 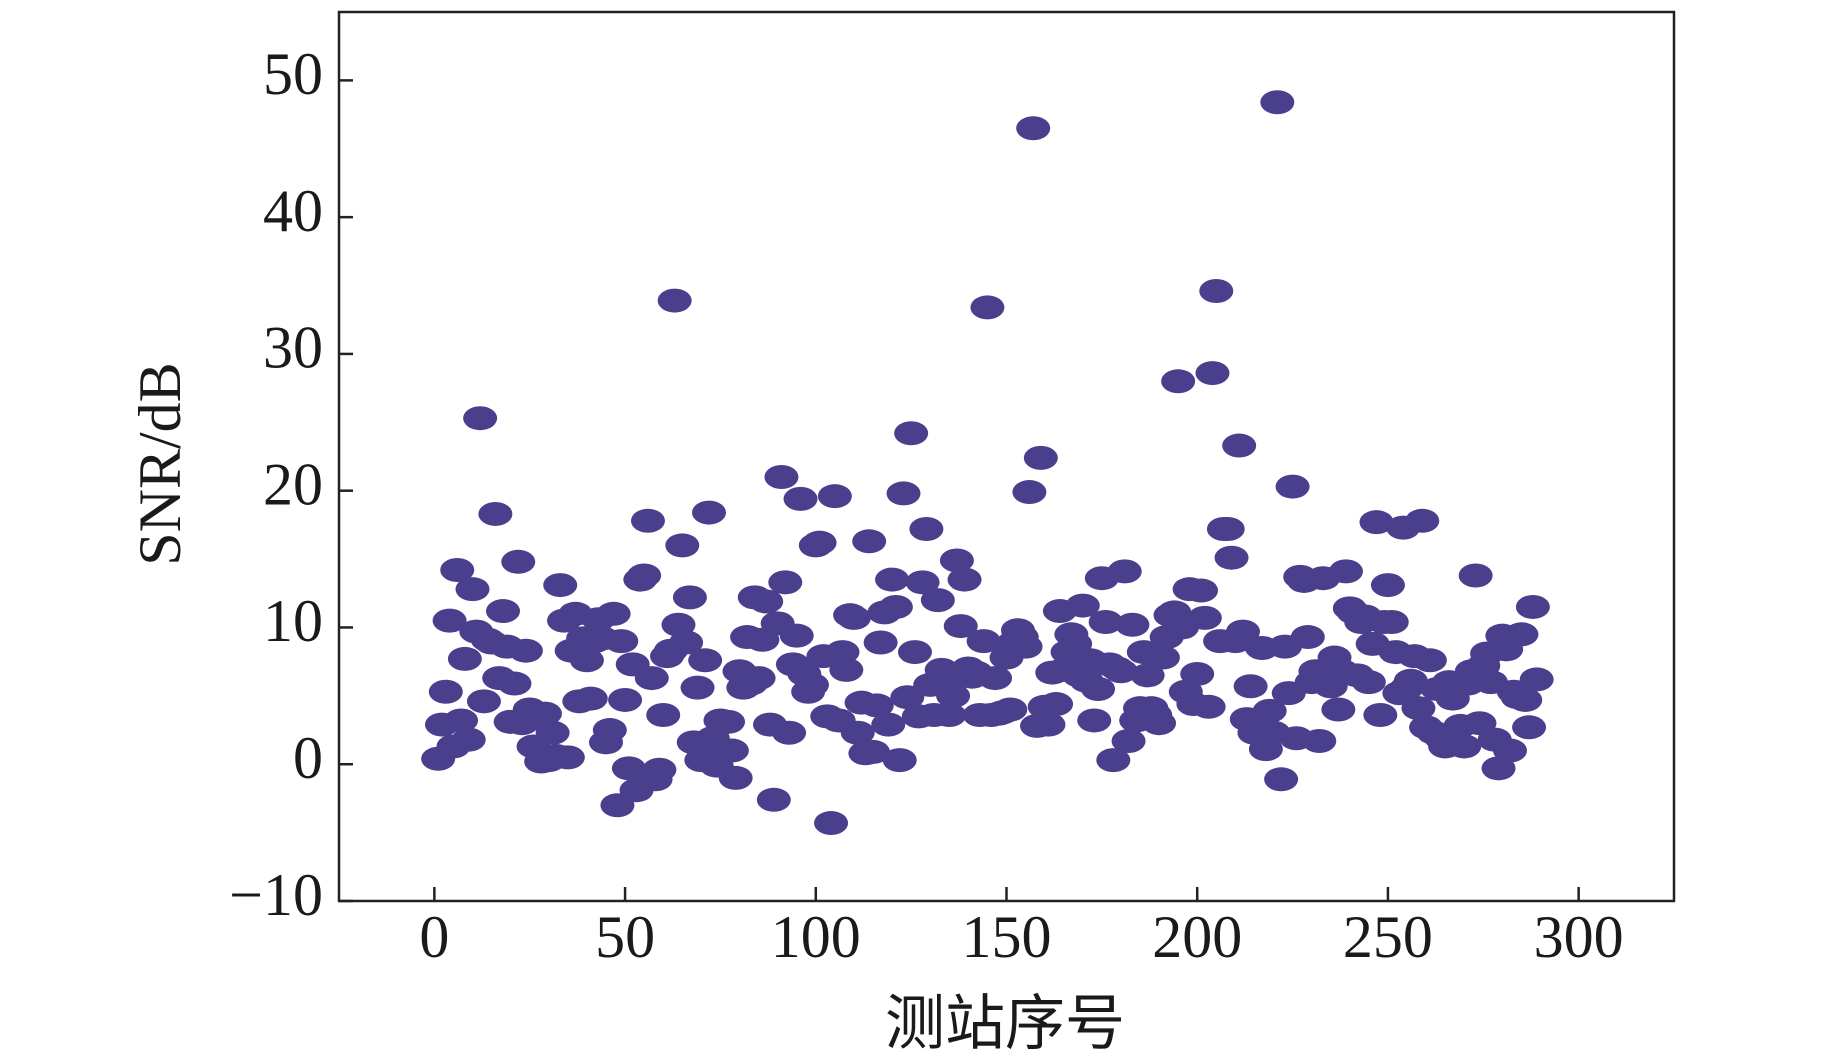 I want to click on y-tick-label: 30, so click(x=293, y=348).